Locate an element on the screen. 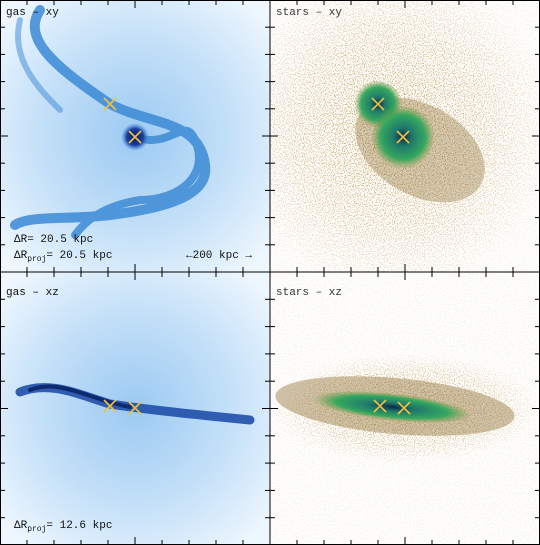 The image size is (540, 545). scale-bar: ←200 kpc → is located at coordinates (219, 256).